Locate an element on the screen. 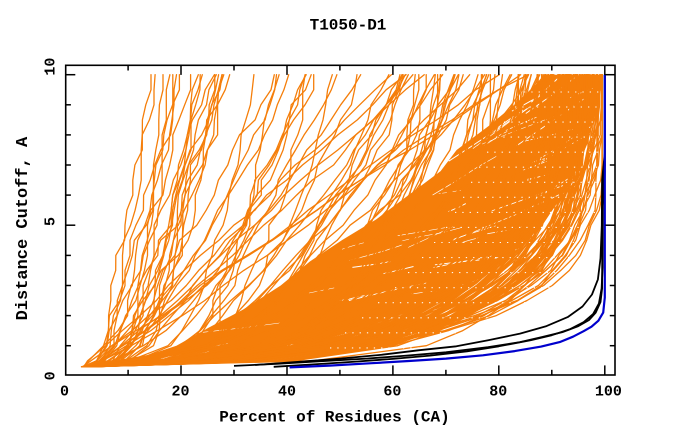 This screenshot has width=680, height=440. svg-text: 100 is located at coordinates (608, 392).